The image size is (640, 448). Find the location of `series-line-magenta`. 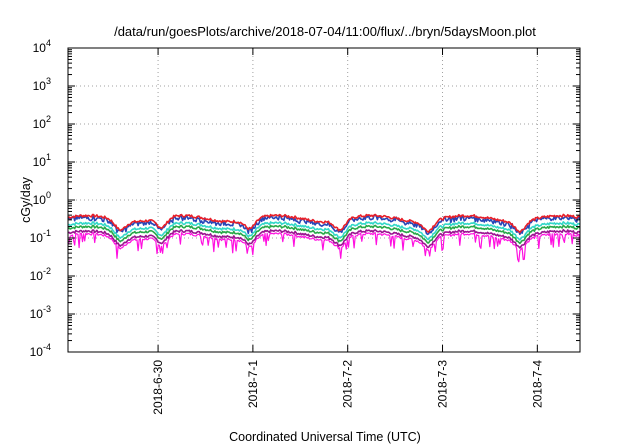

series-line-magenta is located at coordinates (324, 247).